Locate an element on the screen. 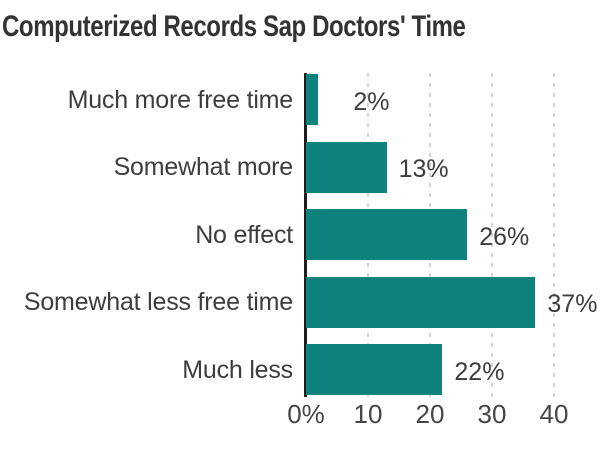  value-label-somewhat-less-free-time: 37% is located at coordinates (572, 304).